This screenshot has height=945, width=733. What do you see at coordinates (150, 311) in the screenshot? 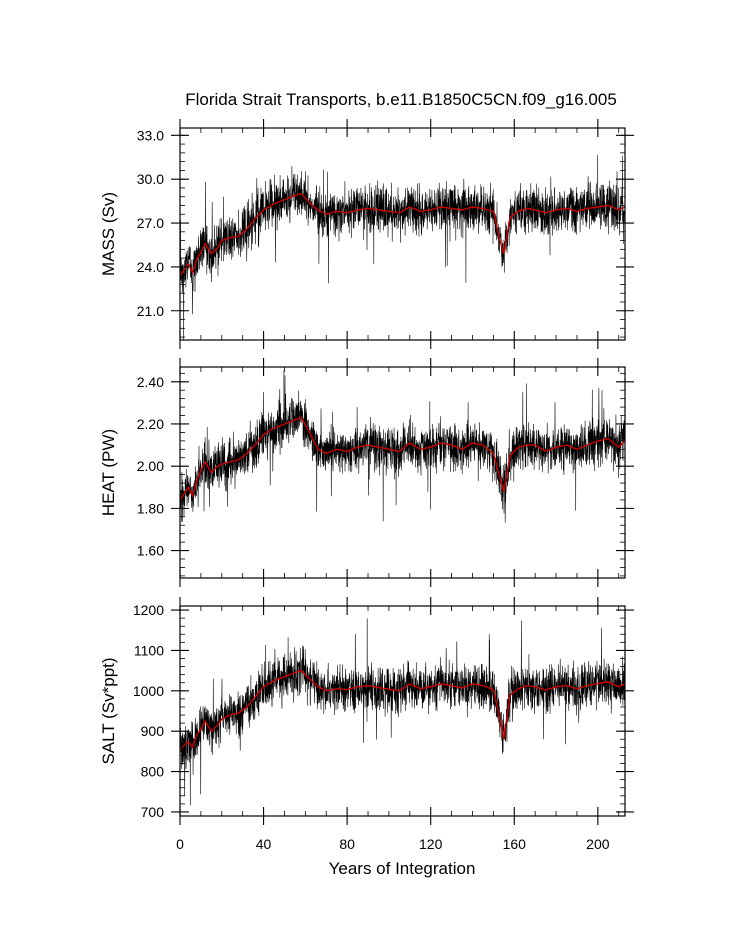
I see `y-tick-label: 21.0` at bounding box center [150, 311].